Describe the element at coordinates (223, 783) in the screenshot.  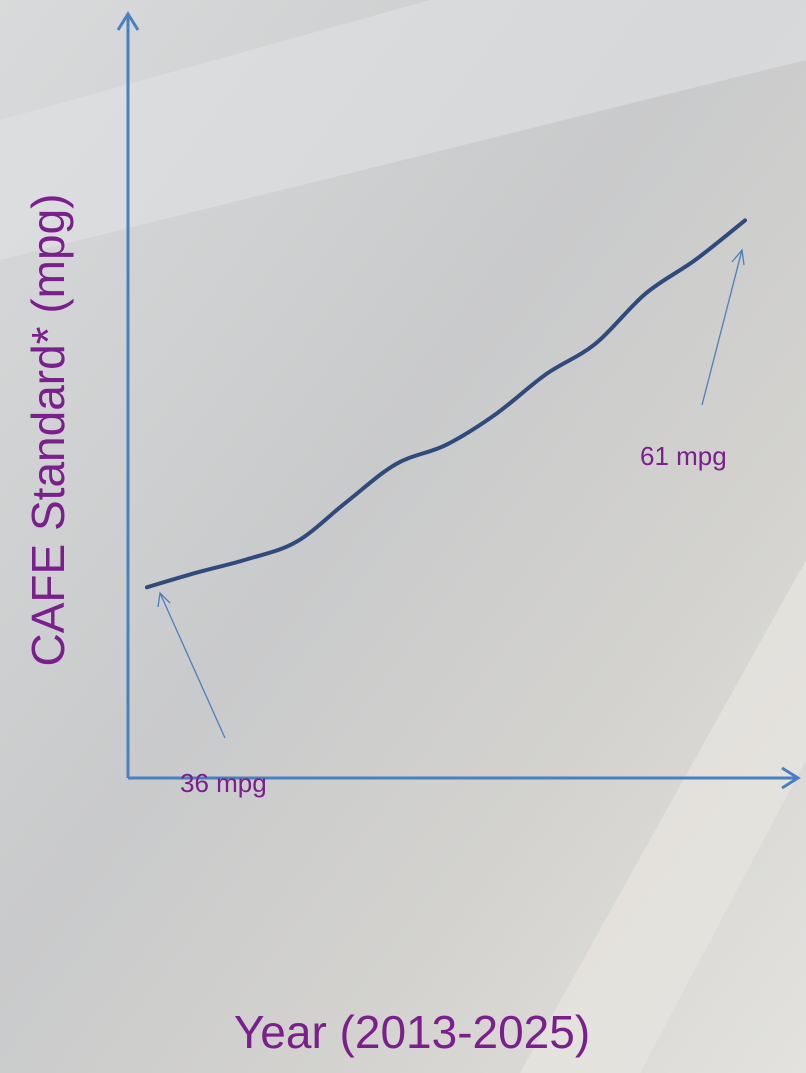
I see `annotation-label: 36 mpg` at that location.